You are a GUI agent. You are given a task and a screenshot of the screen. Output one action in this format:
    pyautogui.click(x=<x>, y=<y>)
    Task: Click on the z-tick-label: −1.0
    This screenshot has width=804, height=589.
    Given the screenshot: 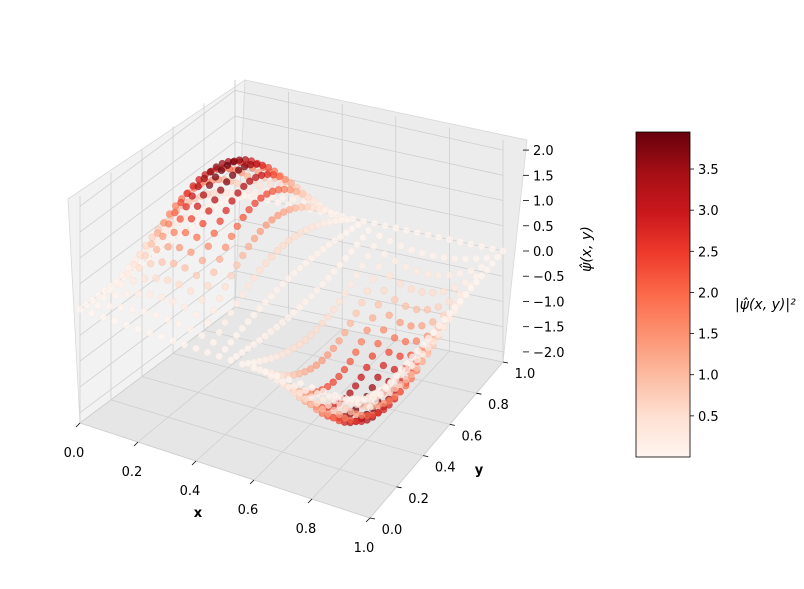 What is the action you would take?
    pyautogui.click(x=549, y=302)
    